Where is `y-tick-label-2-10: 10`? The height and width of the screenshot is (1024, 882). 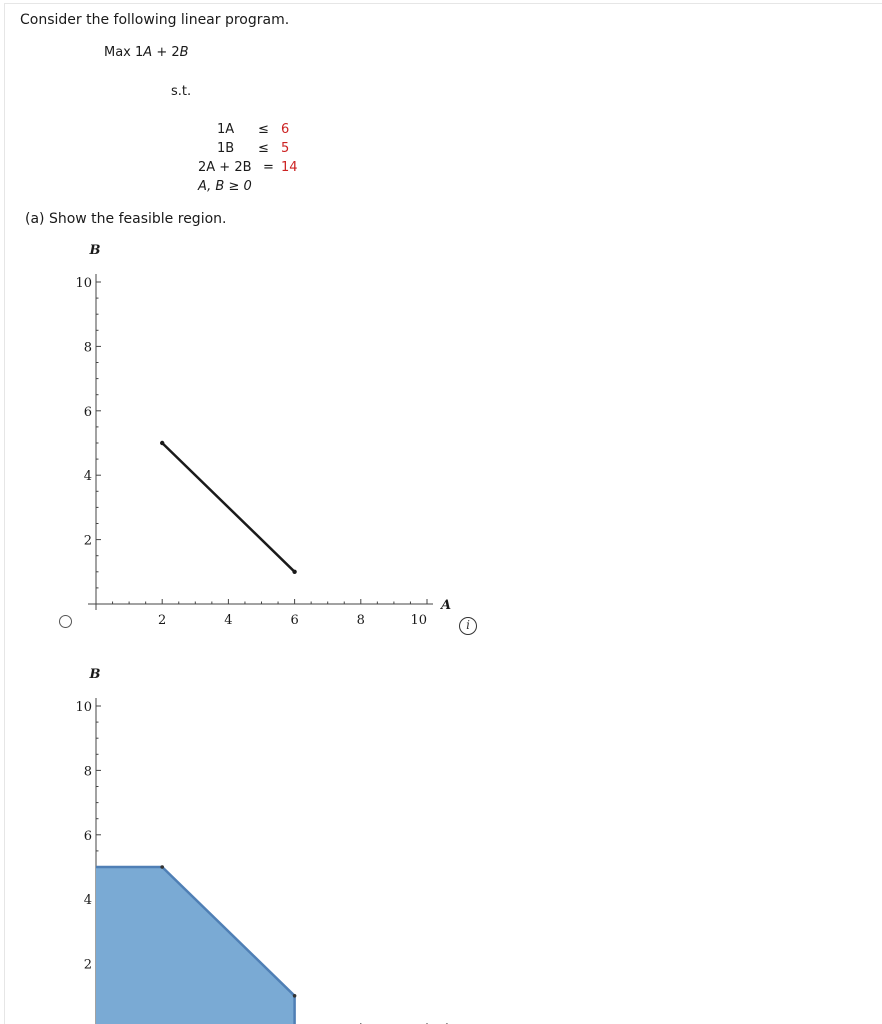
y-tick-label-2-10: 10 is located at coordinates (83, 707).